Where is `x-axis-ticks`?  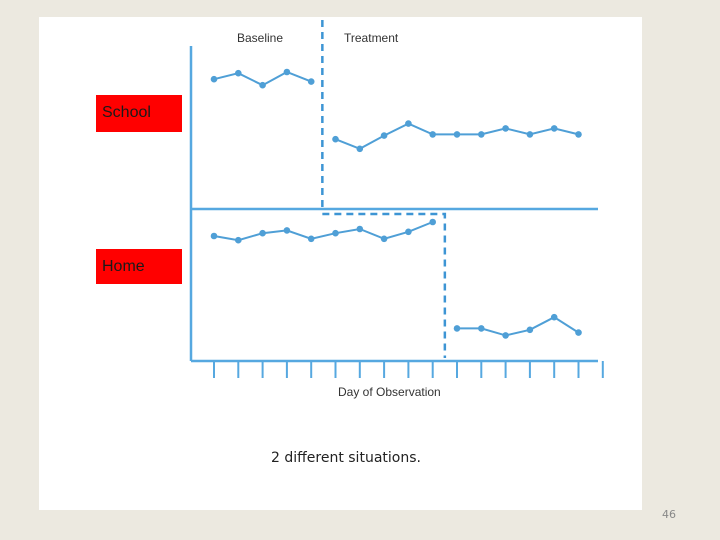 x-axis-ticks is located at coordinates (408, 369).